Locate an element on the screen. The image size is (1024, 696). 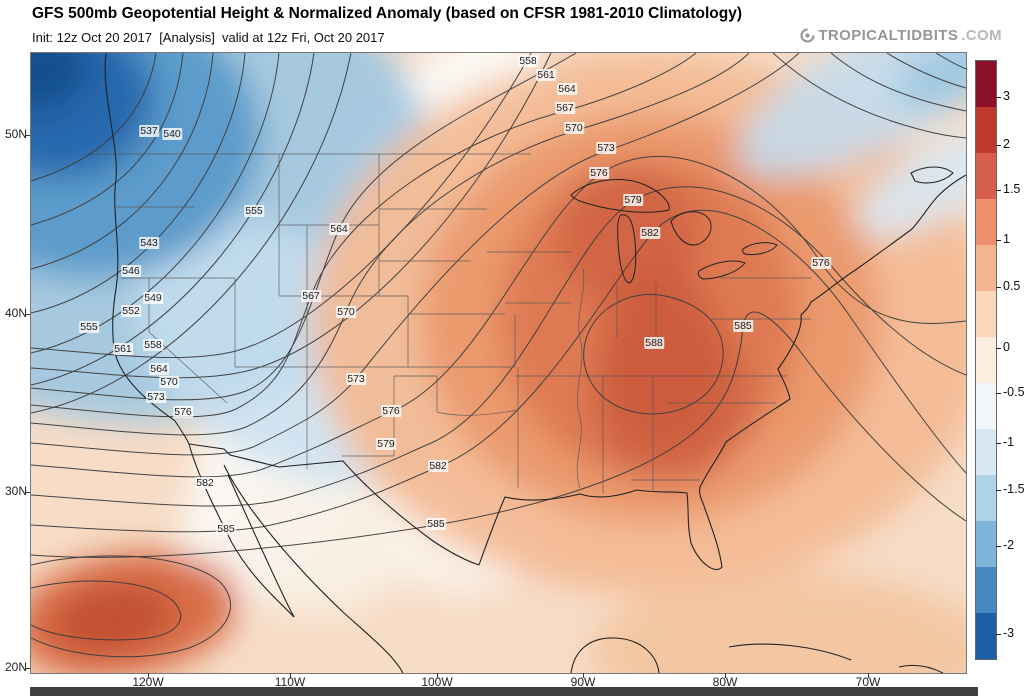
lon-label: 120W is located at coordinates (148, 682).